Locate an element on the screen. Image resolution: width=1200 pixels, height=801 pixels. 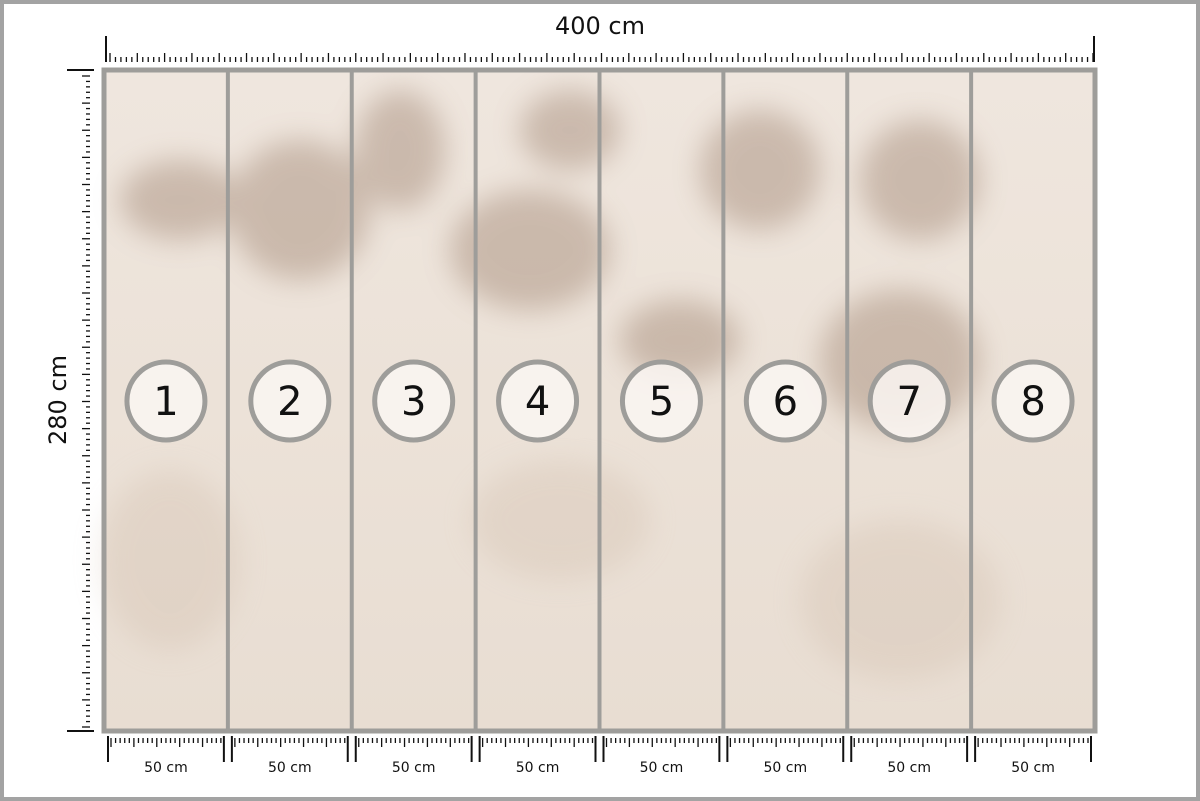
panel-number: 3 is located at coordinates (413, 402).